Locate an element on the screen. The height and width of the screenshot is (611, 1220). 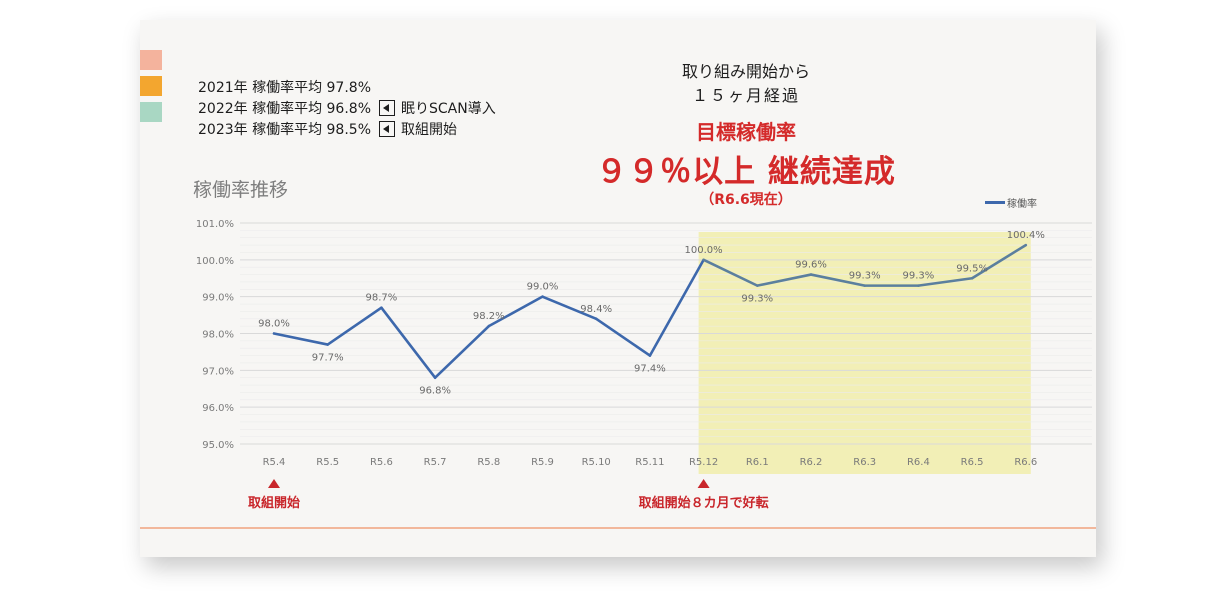
legend-2021: 2021年 稼働率平均 97.8% is located at coordinates (284, 87).